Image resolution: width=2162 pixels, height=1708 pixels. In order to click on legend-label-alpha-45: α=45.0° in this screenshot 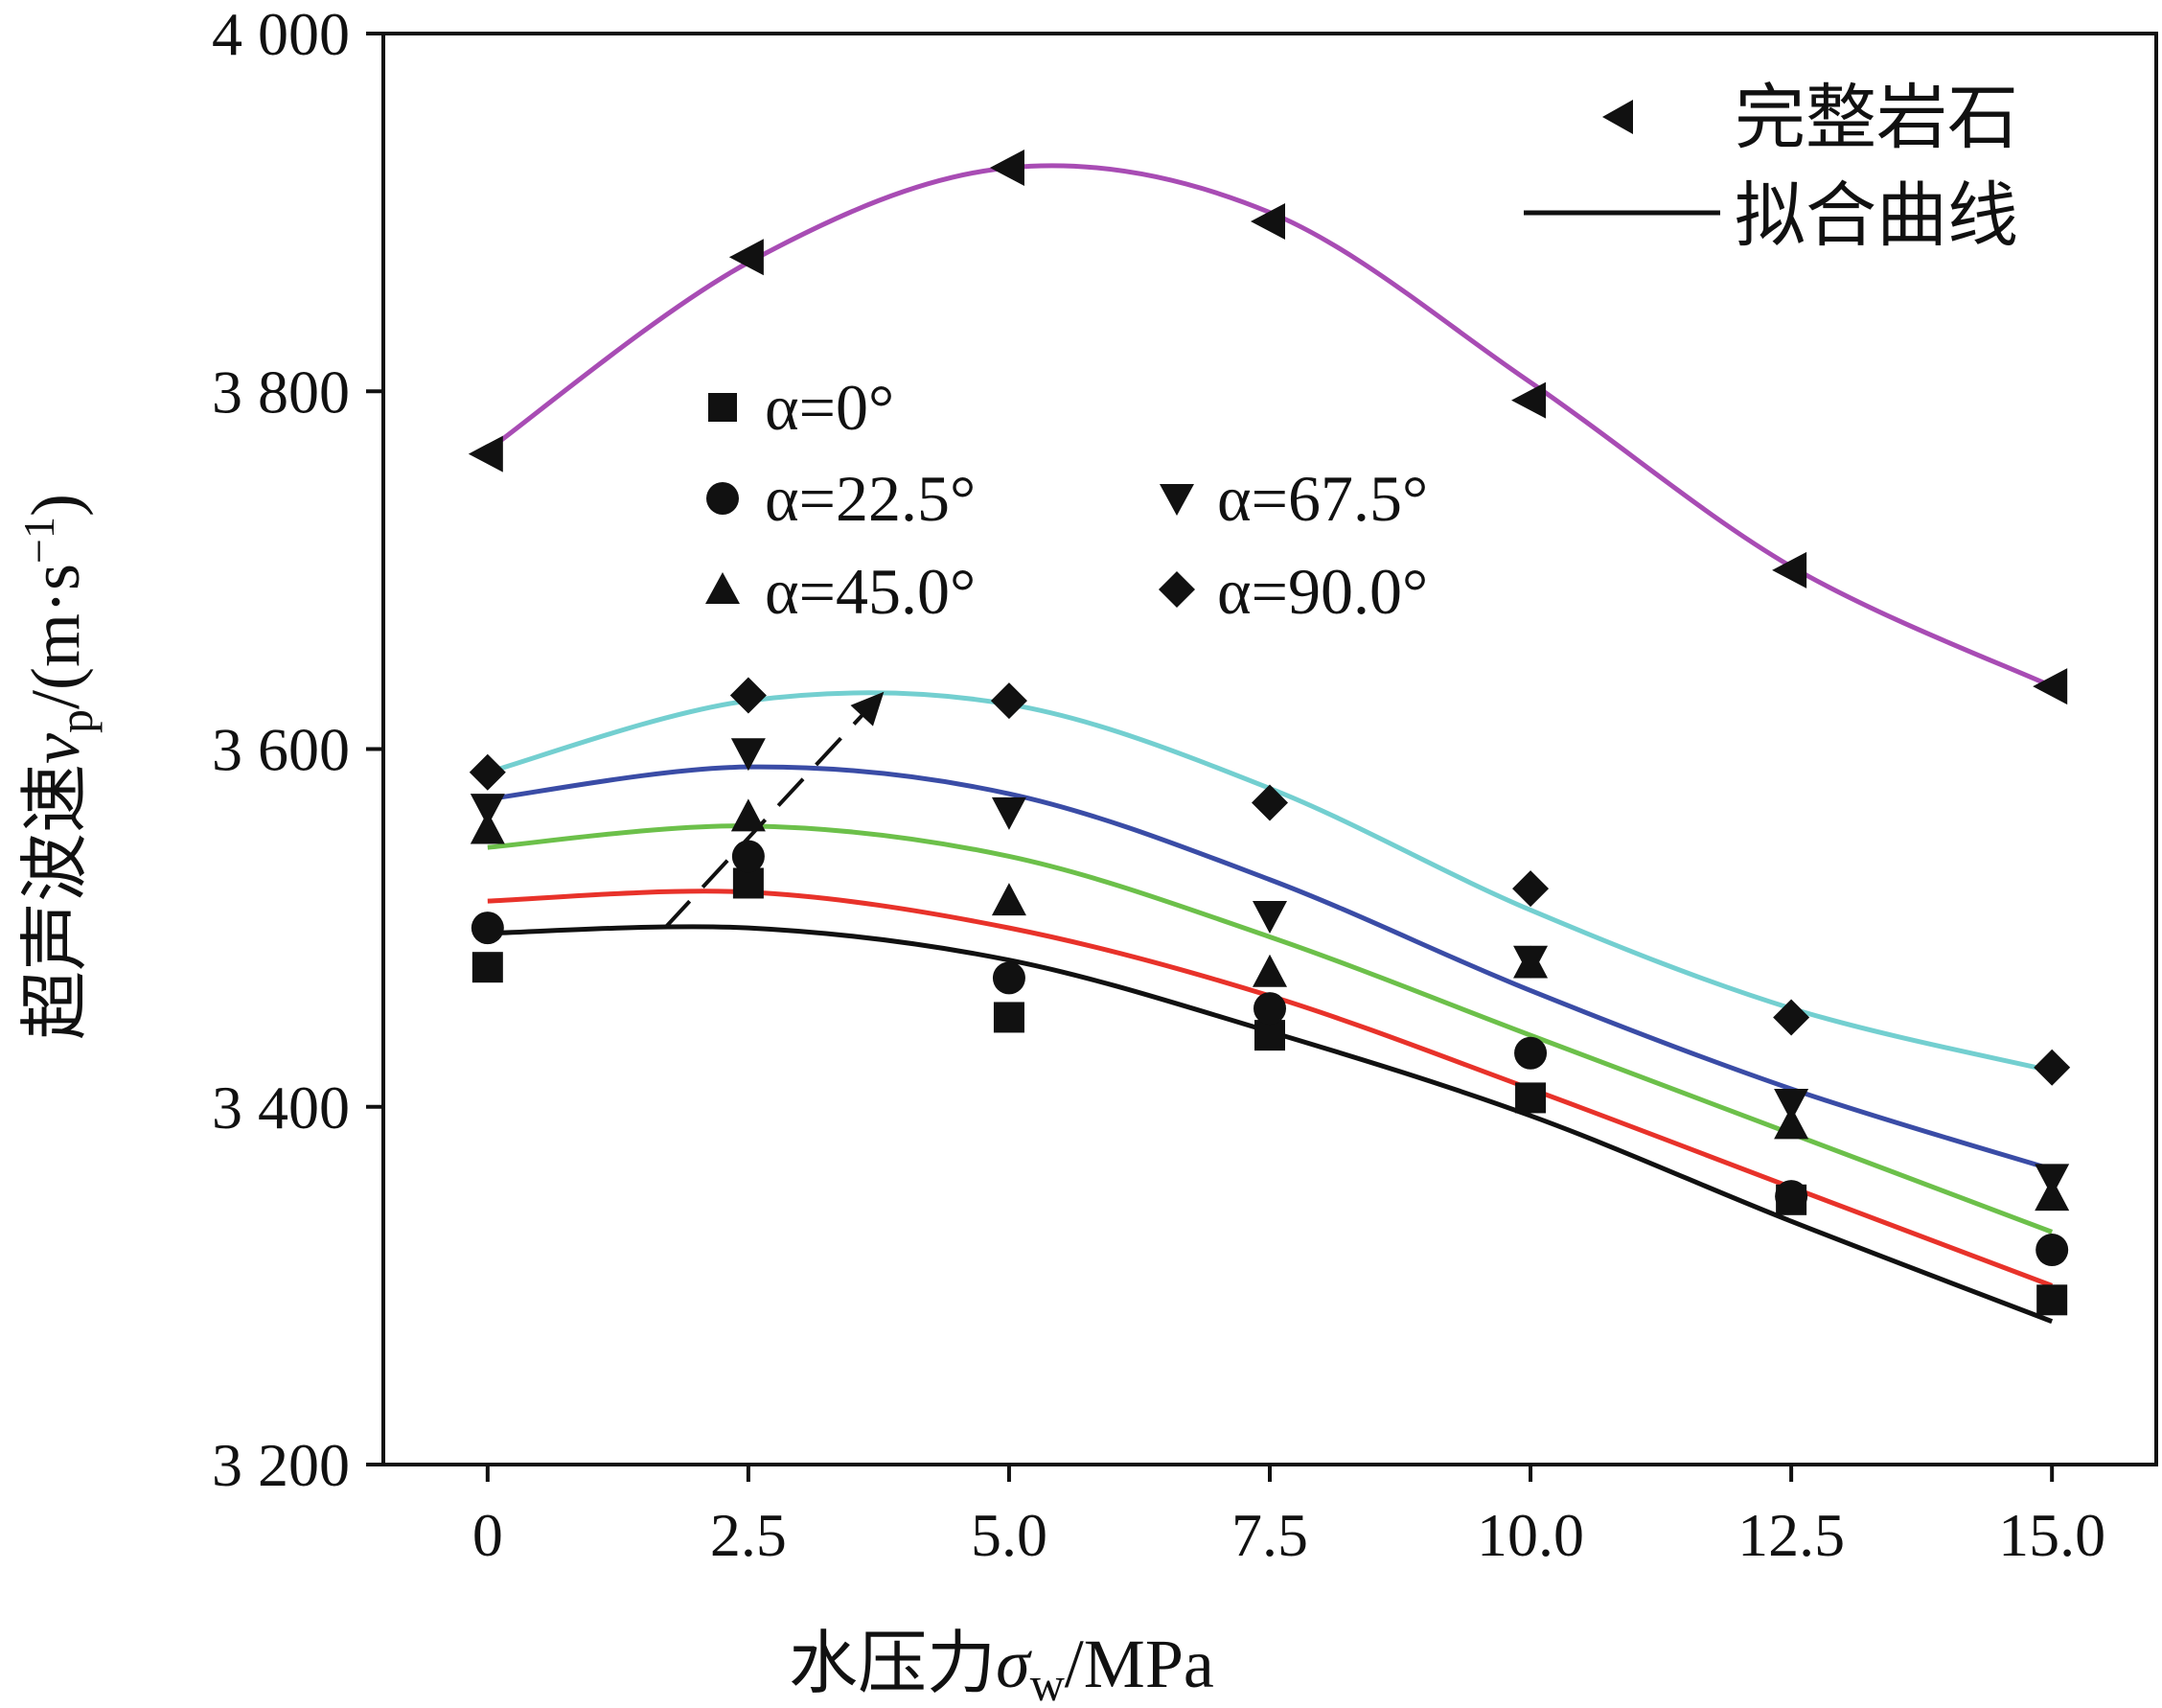, I will do `click(870, 591)`.